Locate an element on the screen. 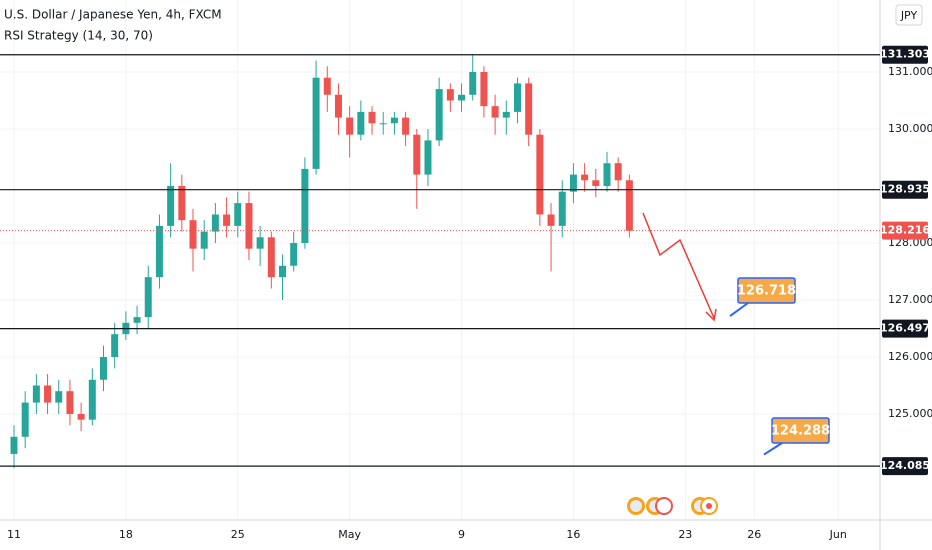 The height and width of the screenshot is (550, 932). currency-label: JPY is located at coordinates (909, 15).